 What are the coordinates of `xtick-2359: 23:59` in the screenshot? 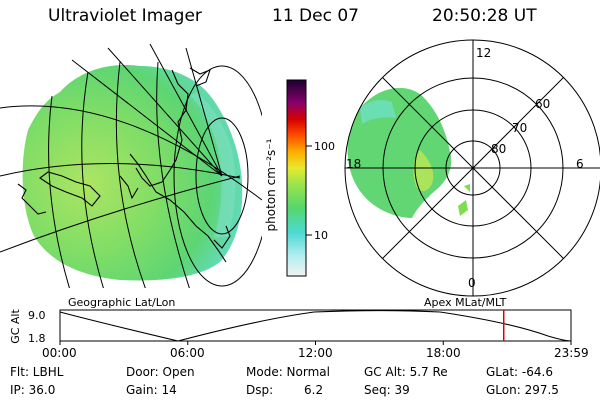 It's located at (571, 353).